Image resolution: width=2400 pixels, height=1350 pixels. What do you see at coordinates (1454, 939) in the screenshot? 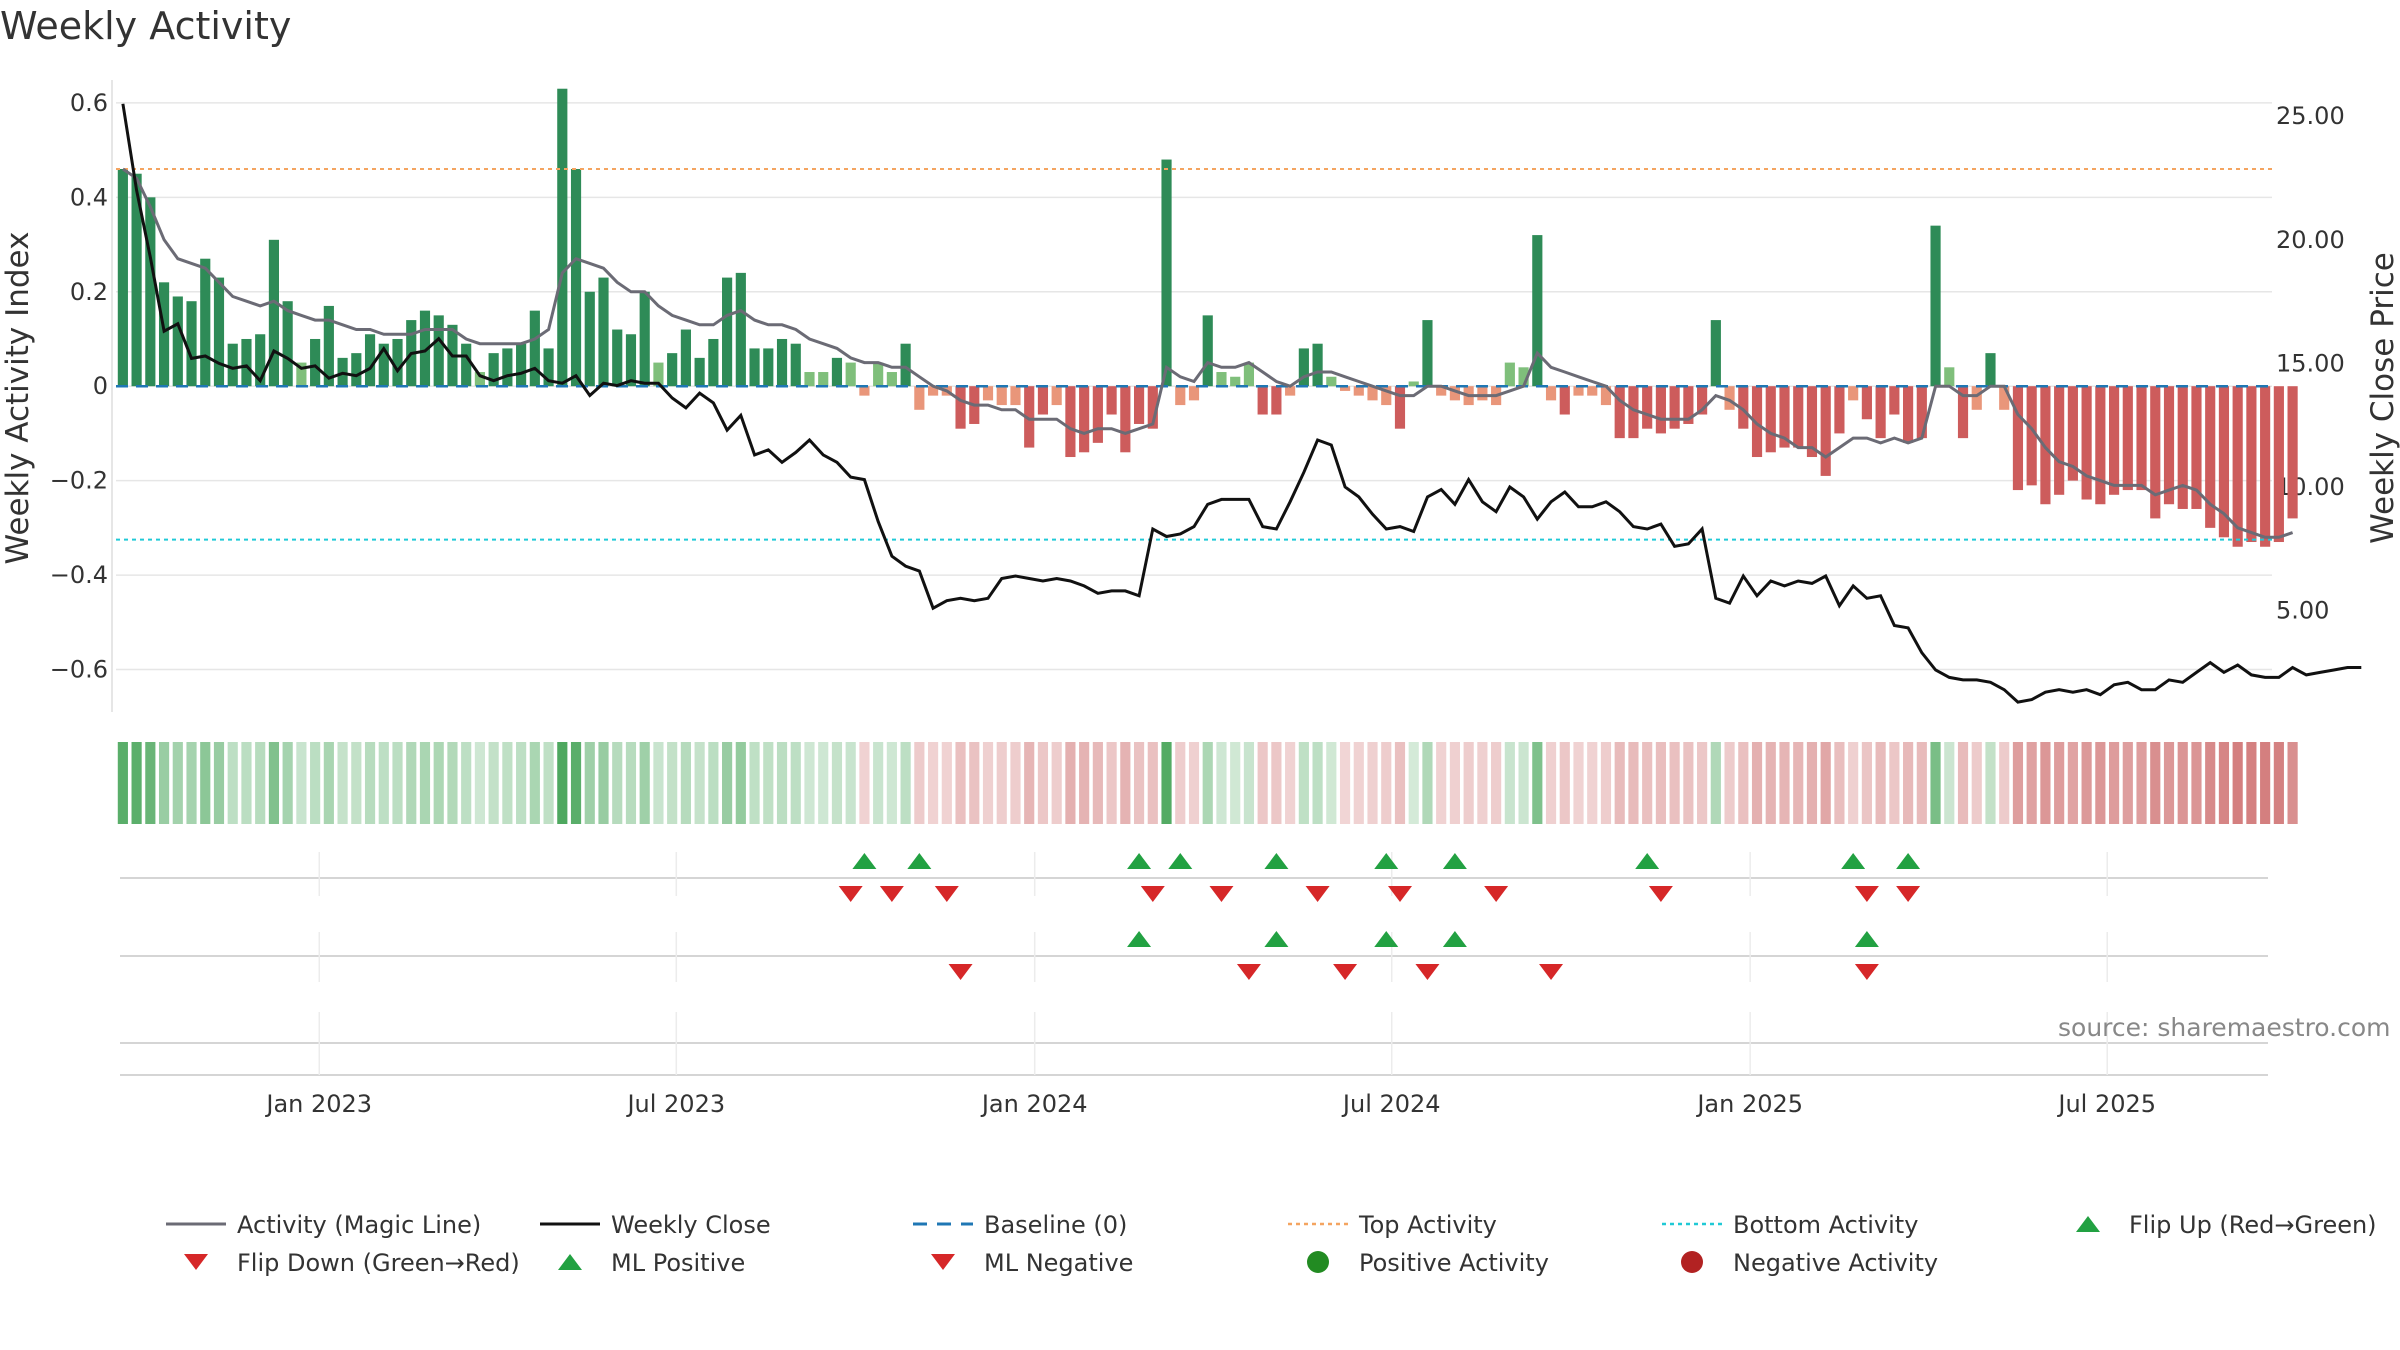
I see `ml-positive-marker` at bounding box center [1454, 939].